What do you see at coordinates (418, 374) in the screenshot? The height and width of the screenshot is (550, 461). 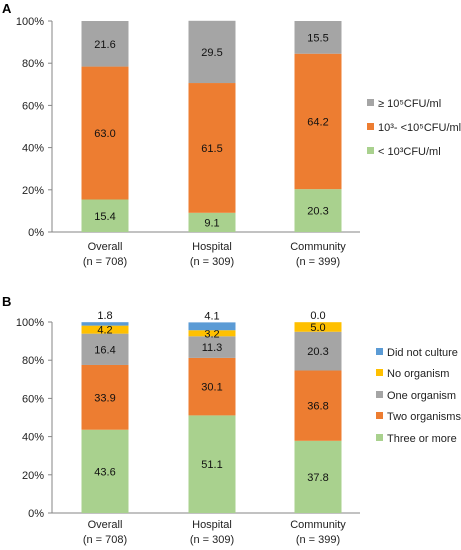 I see `legend-label: No organism` at bounding box center [418, 374].